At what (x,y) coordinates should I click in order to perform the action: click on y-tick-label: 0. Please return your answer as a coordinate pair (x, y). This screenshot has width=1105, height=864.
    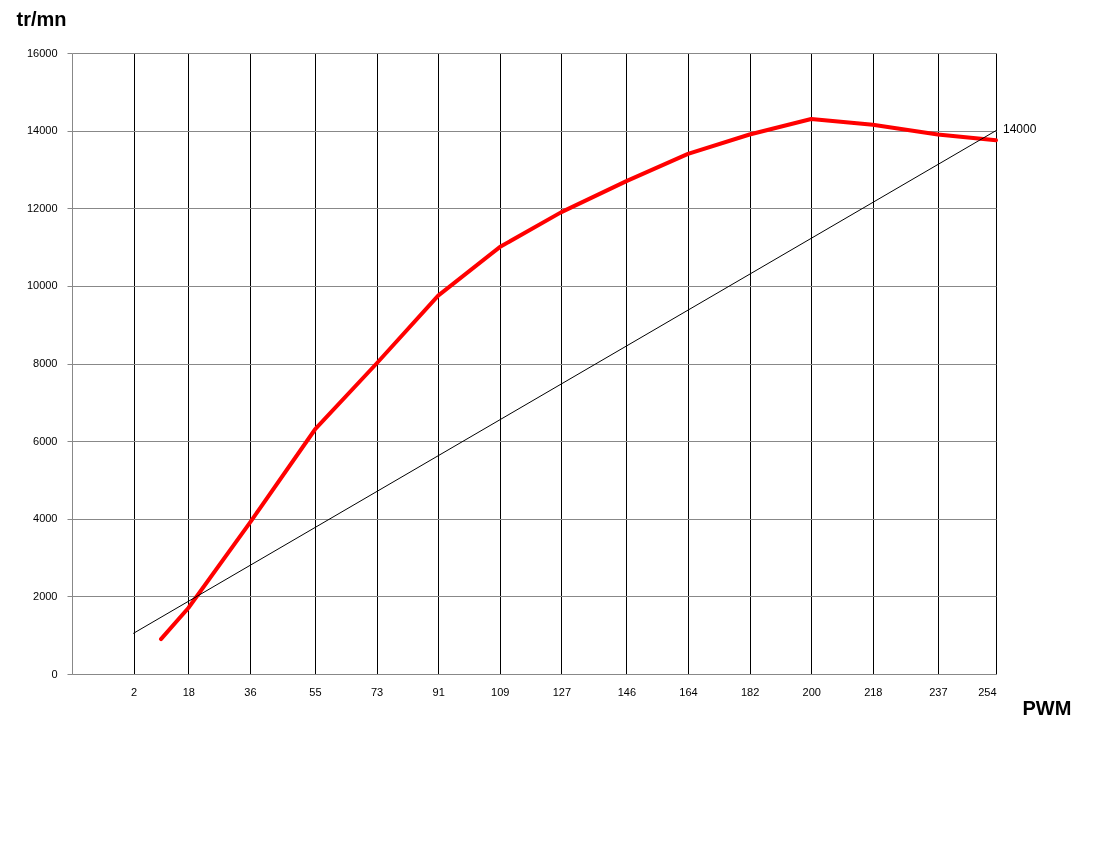
    Looking at the image, I should click on (54, 673).